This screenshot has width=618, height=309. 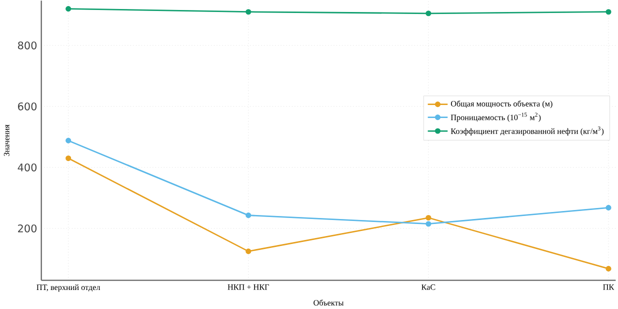 I want to click on legend-label: Проницаемость (10$^{−15}$ м$^{2}$), so click(x=495, y=117).